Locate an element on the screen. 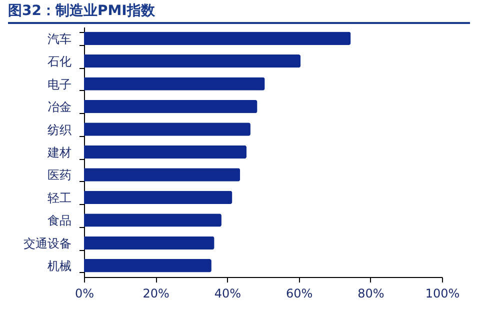 The height and width of the screenshot is (332, 480). y-tick-label: 建材 is located at coordinates (59, 153).